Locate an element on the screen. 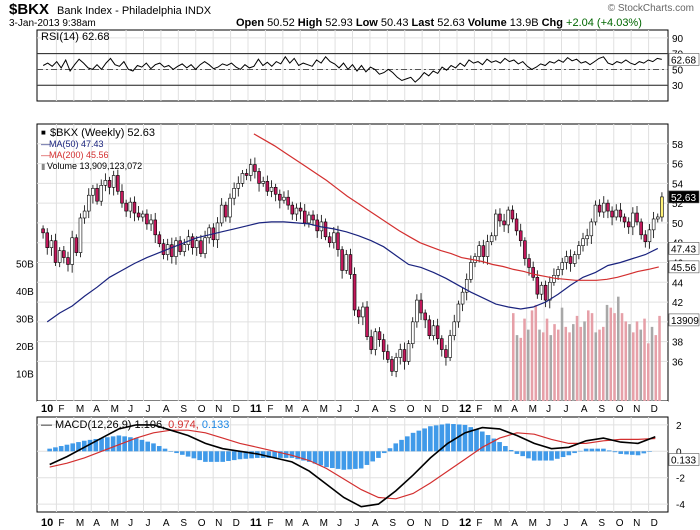  price-axis-label: A is located at coordinates (305, 409).